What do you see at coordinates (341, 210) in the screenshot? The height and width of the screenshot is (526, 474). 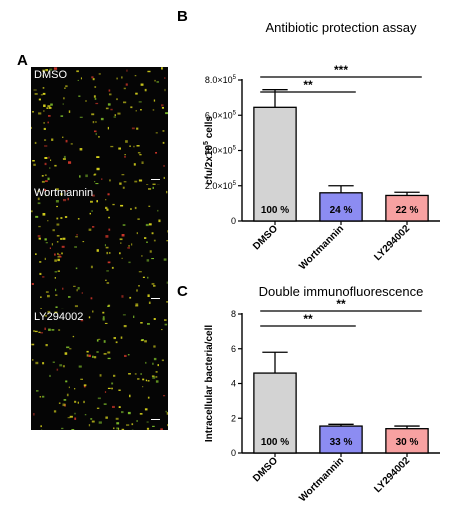 I see `bar-percent-label: 24 %` at bounding box center [341, 210].